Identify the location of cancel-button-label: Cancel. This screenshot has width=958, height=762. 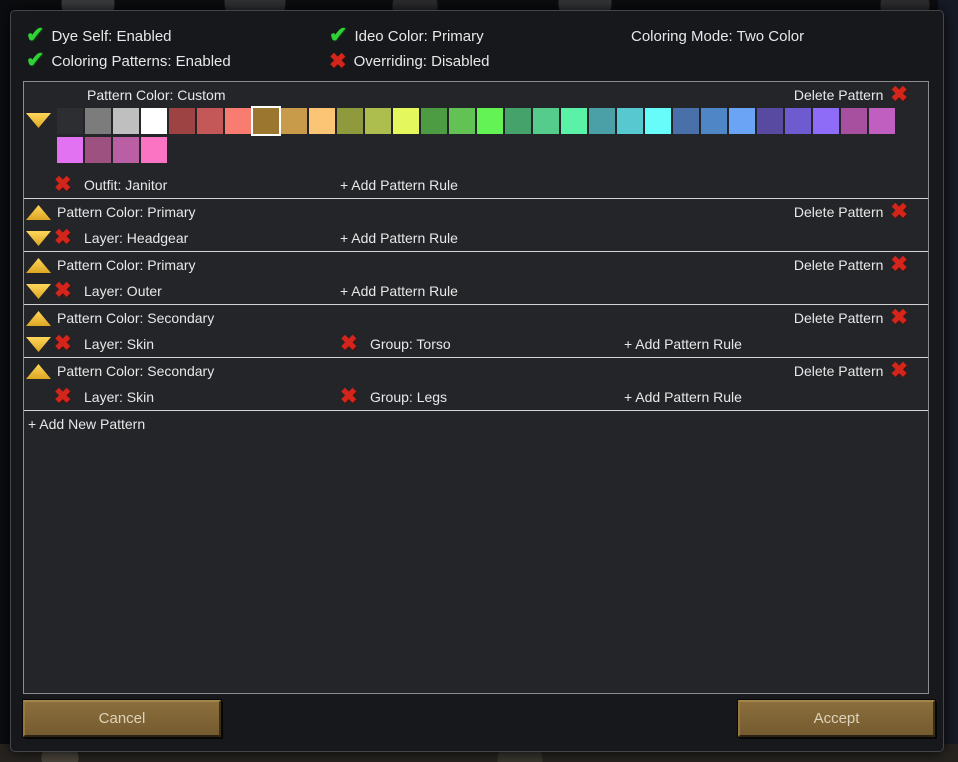
(122, 718).